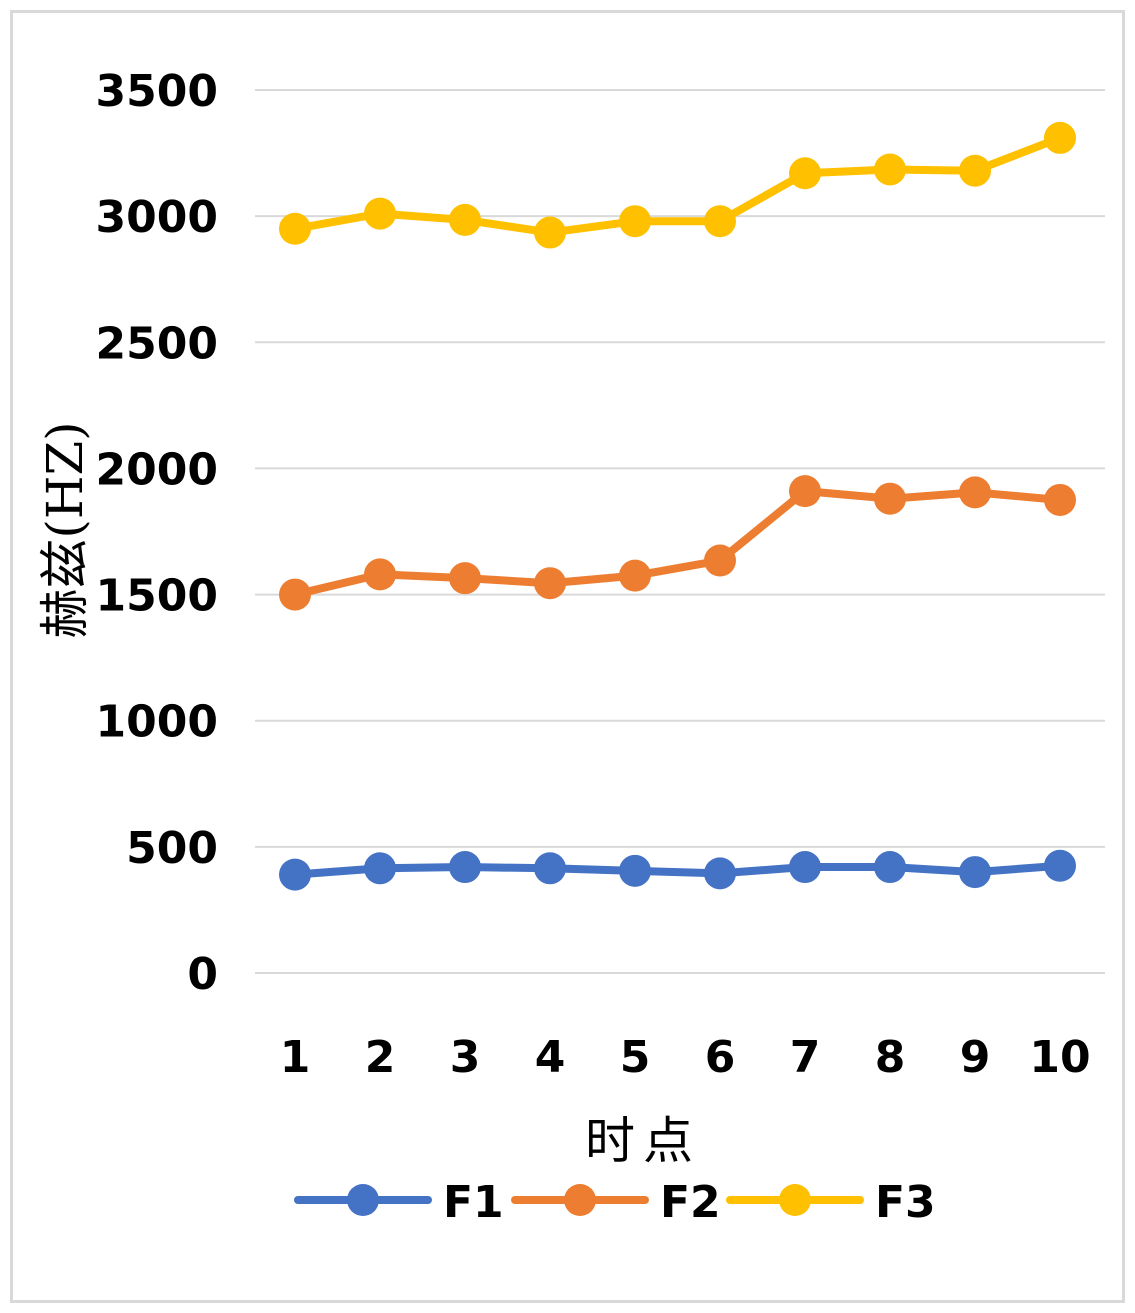 This screenshot has height=1313, width=1135. I want to click on y-tick-label: 3500, so click(157, 91).